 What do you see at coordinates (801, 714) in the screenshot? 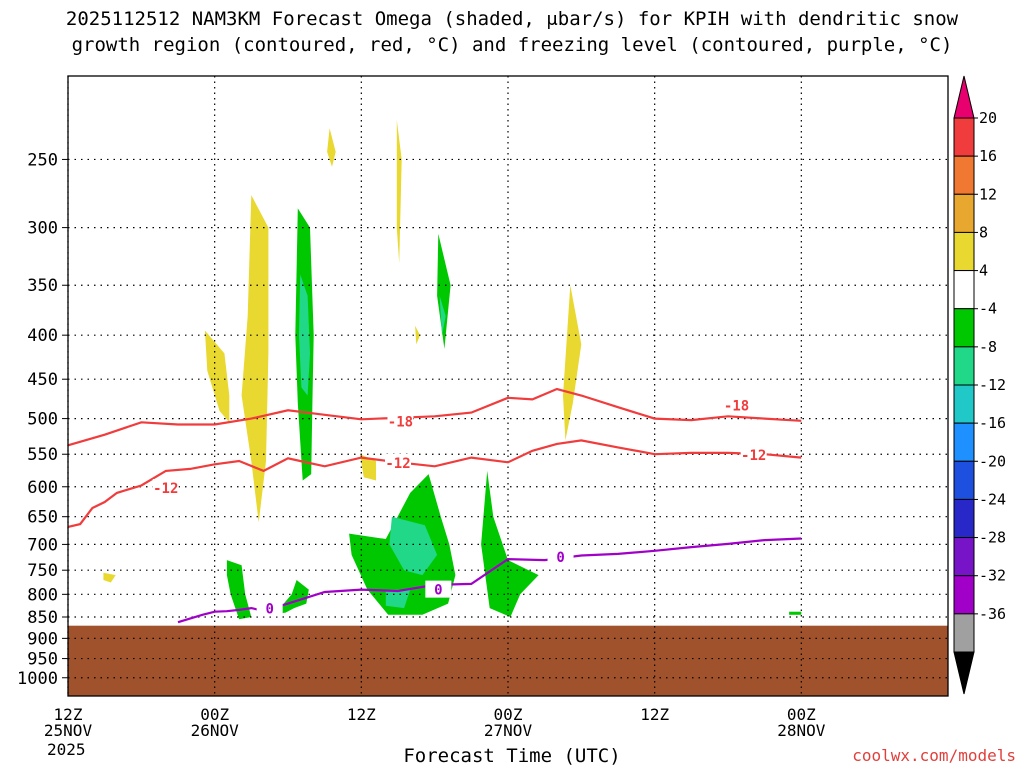
I see `x-tick-label-5: 00Z` at bounding box center [801, 714].